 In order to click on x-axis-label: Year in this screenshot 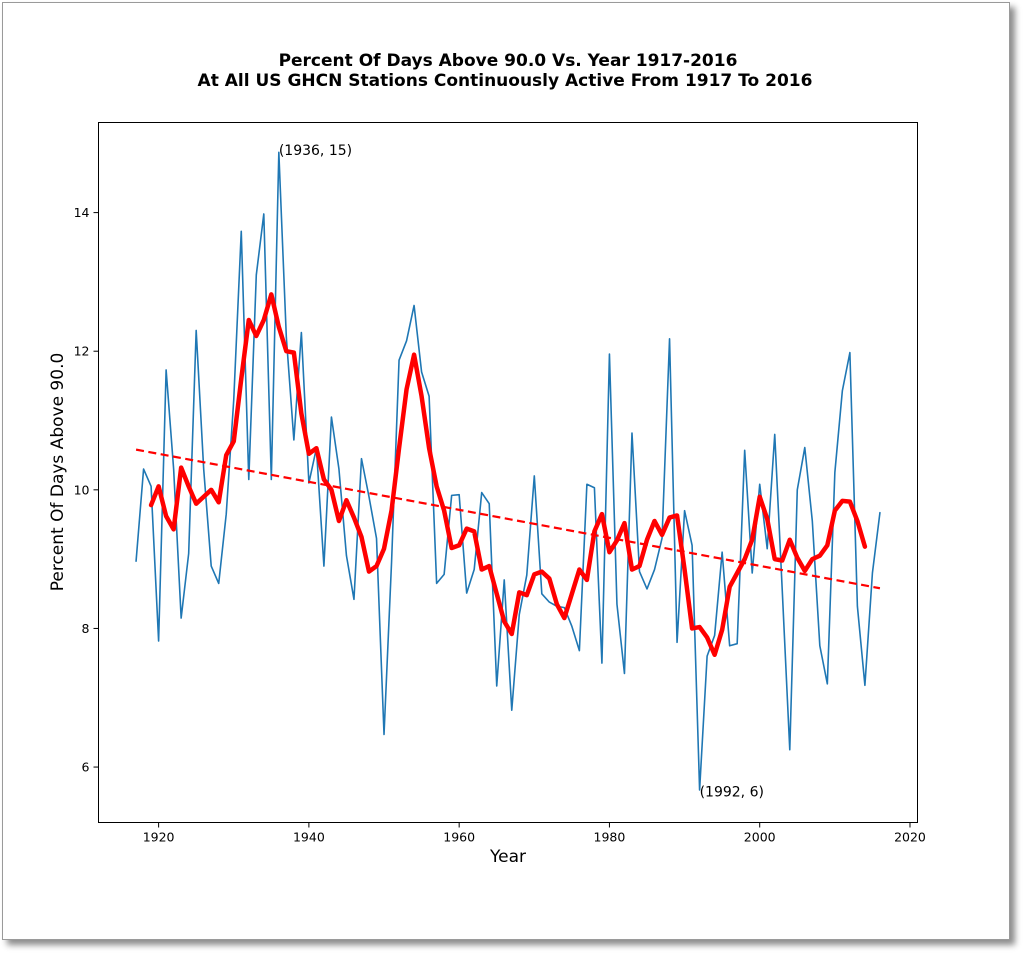, I will do `click(507, 857)`.